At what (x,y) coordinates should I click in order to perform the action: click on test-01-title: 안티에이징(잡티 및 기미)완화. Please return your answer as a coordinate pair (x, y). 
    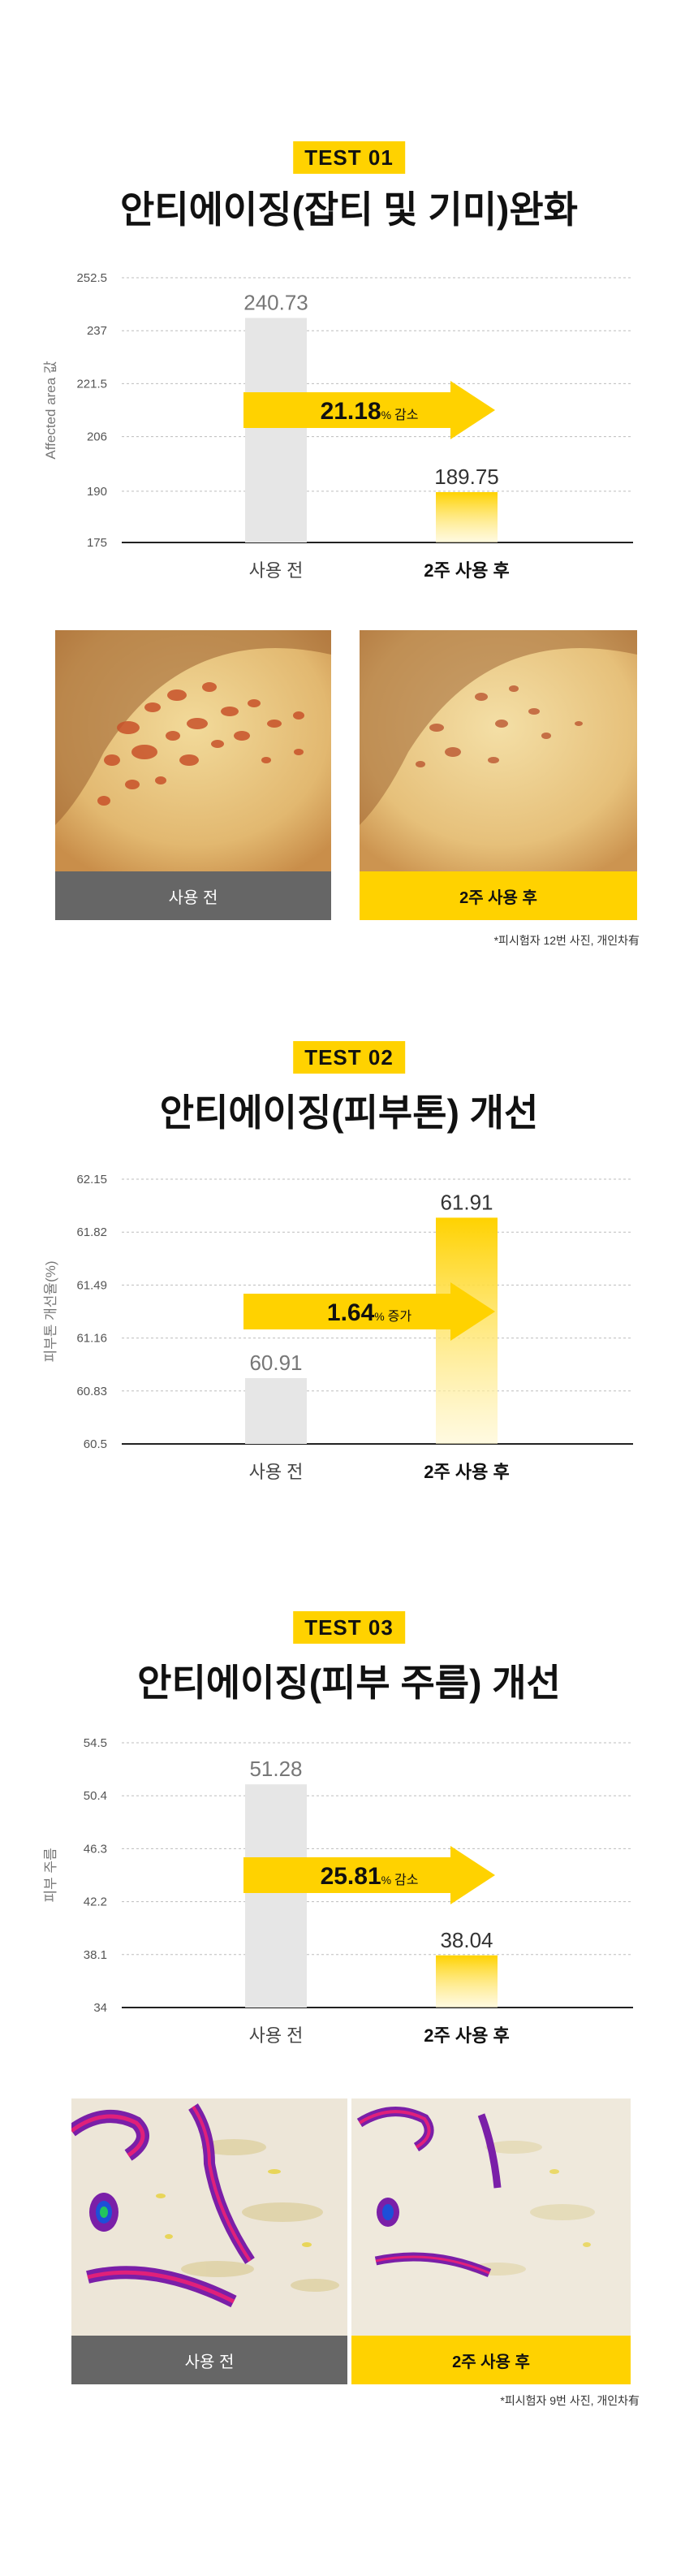
    Looking at the image, I should click on (349, 209).